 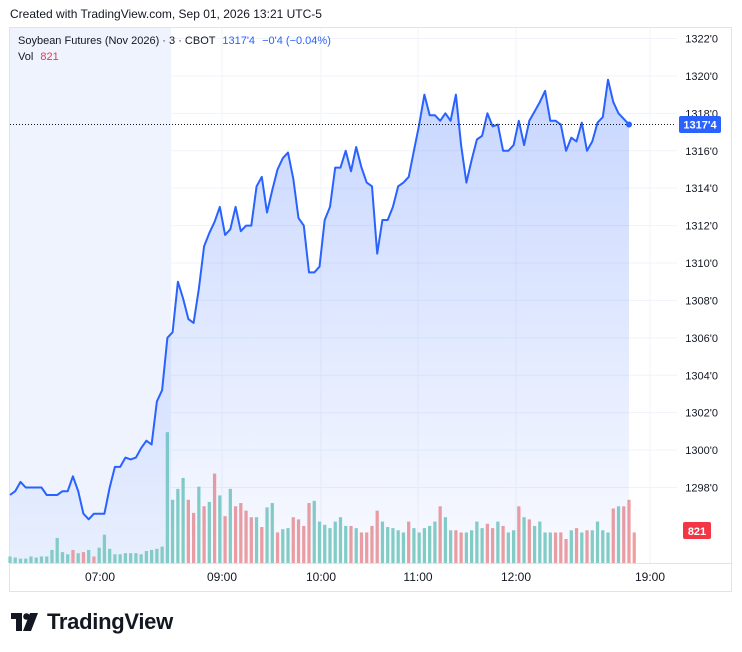 I want to click on last-price-dot, so click(x=629, y=124).